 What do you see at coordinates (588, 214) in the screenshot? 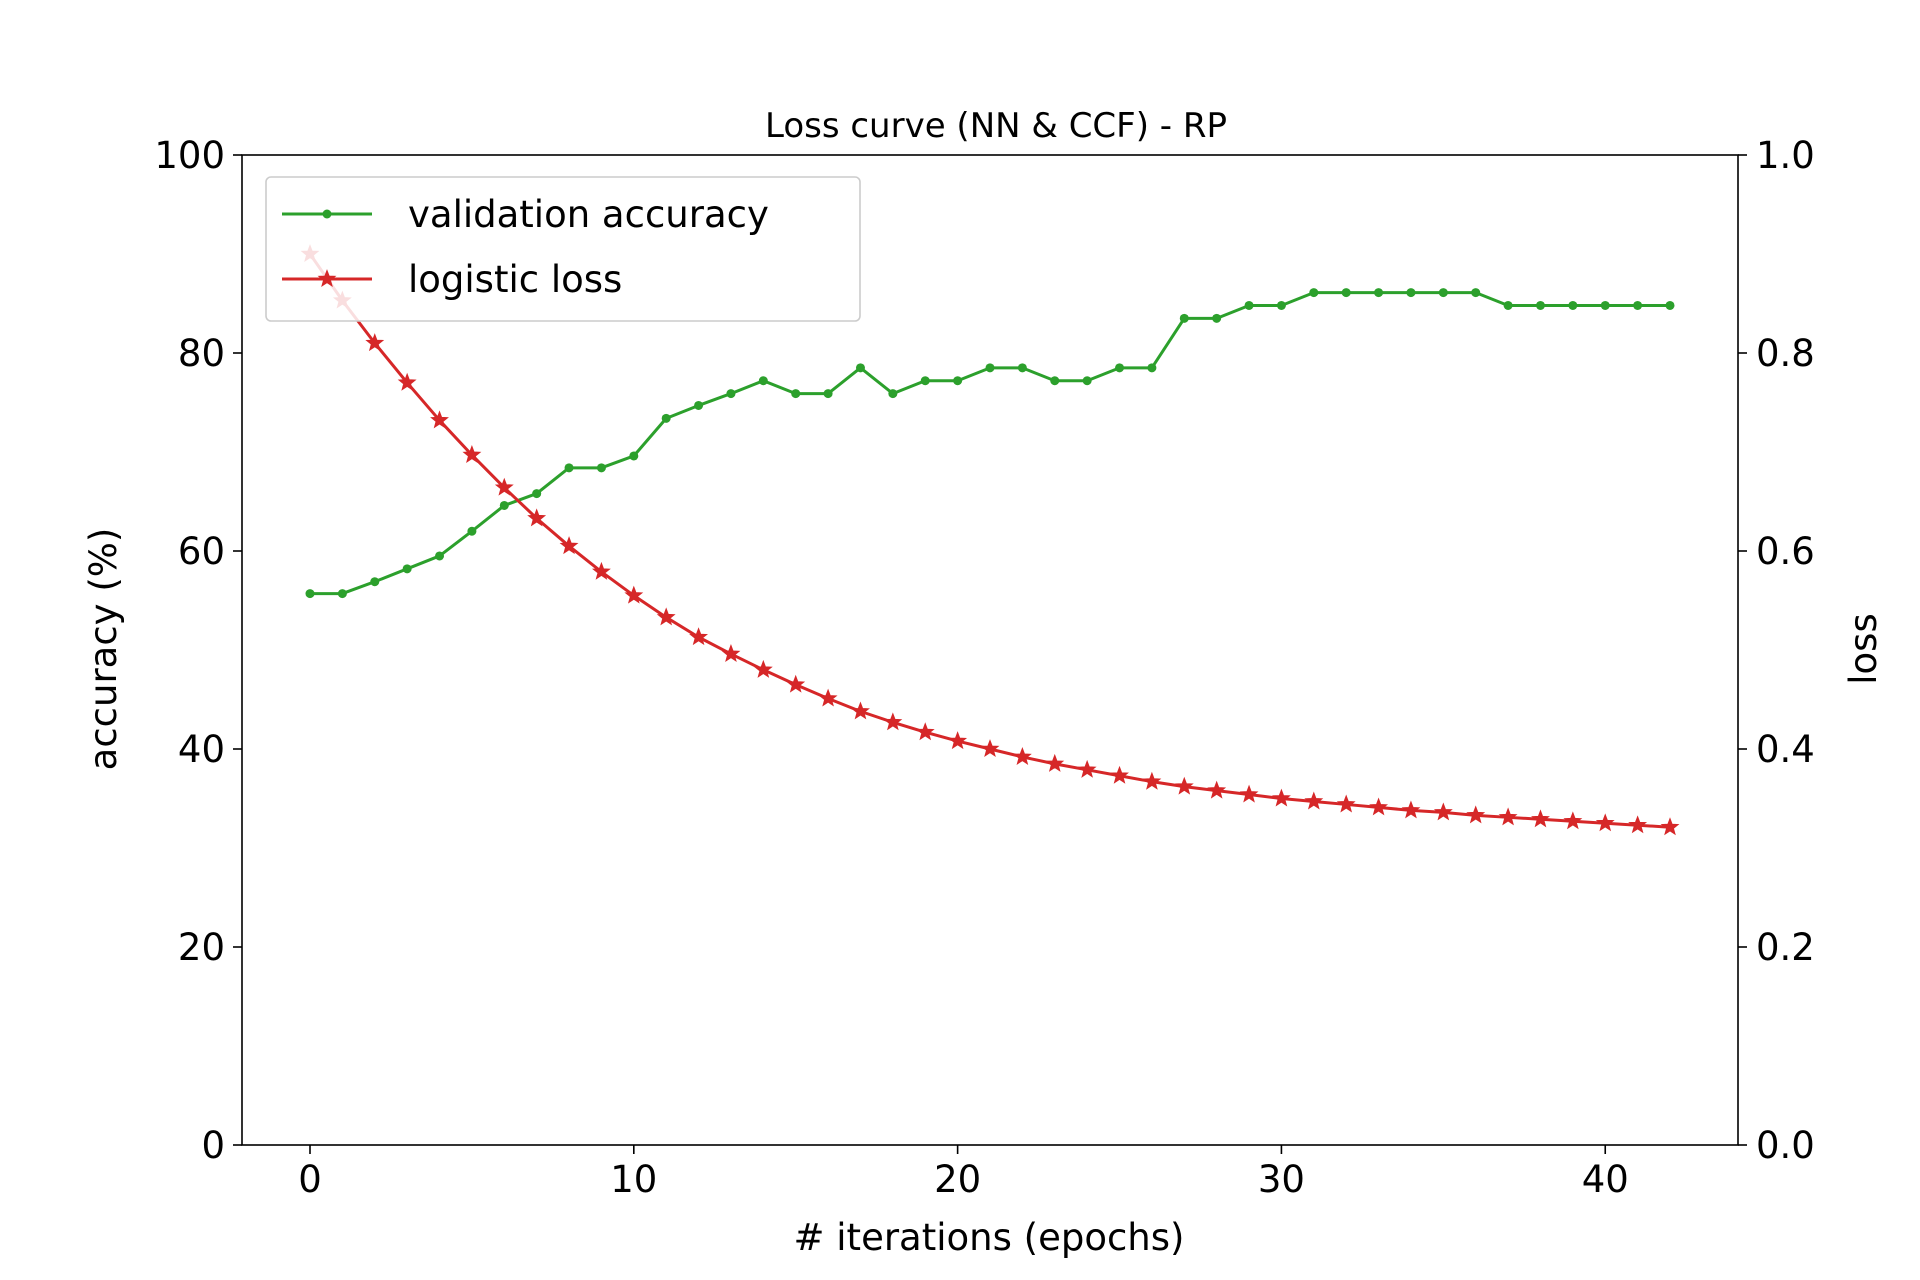
I see `legend-accuracy-label: validation accuracy` at bounding box center [588, 214].